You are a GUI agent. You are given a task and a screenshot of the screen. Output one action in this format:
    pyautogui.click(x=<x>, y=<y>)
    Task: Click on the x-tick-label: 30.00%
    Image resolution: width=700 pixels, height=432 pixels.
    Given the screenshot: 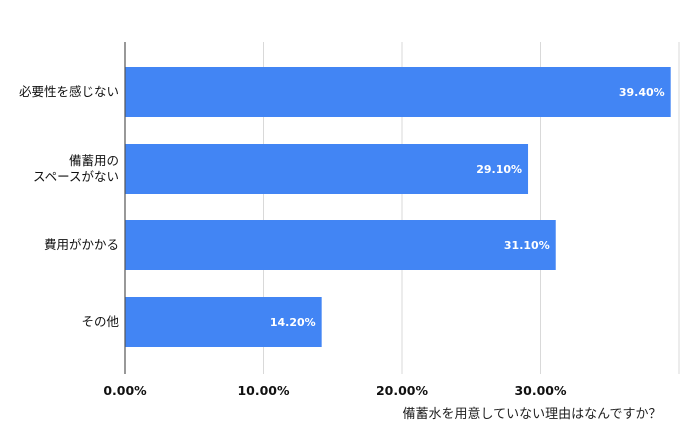 What is the action you would take?
    pyautogui.click(x=540, y=390)
    